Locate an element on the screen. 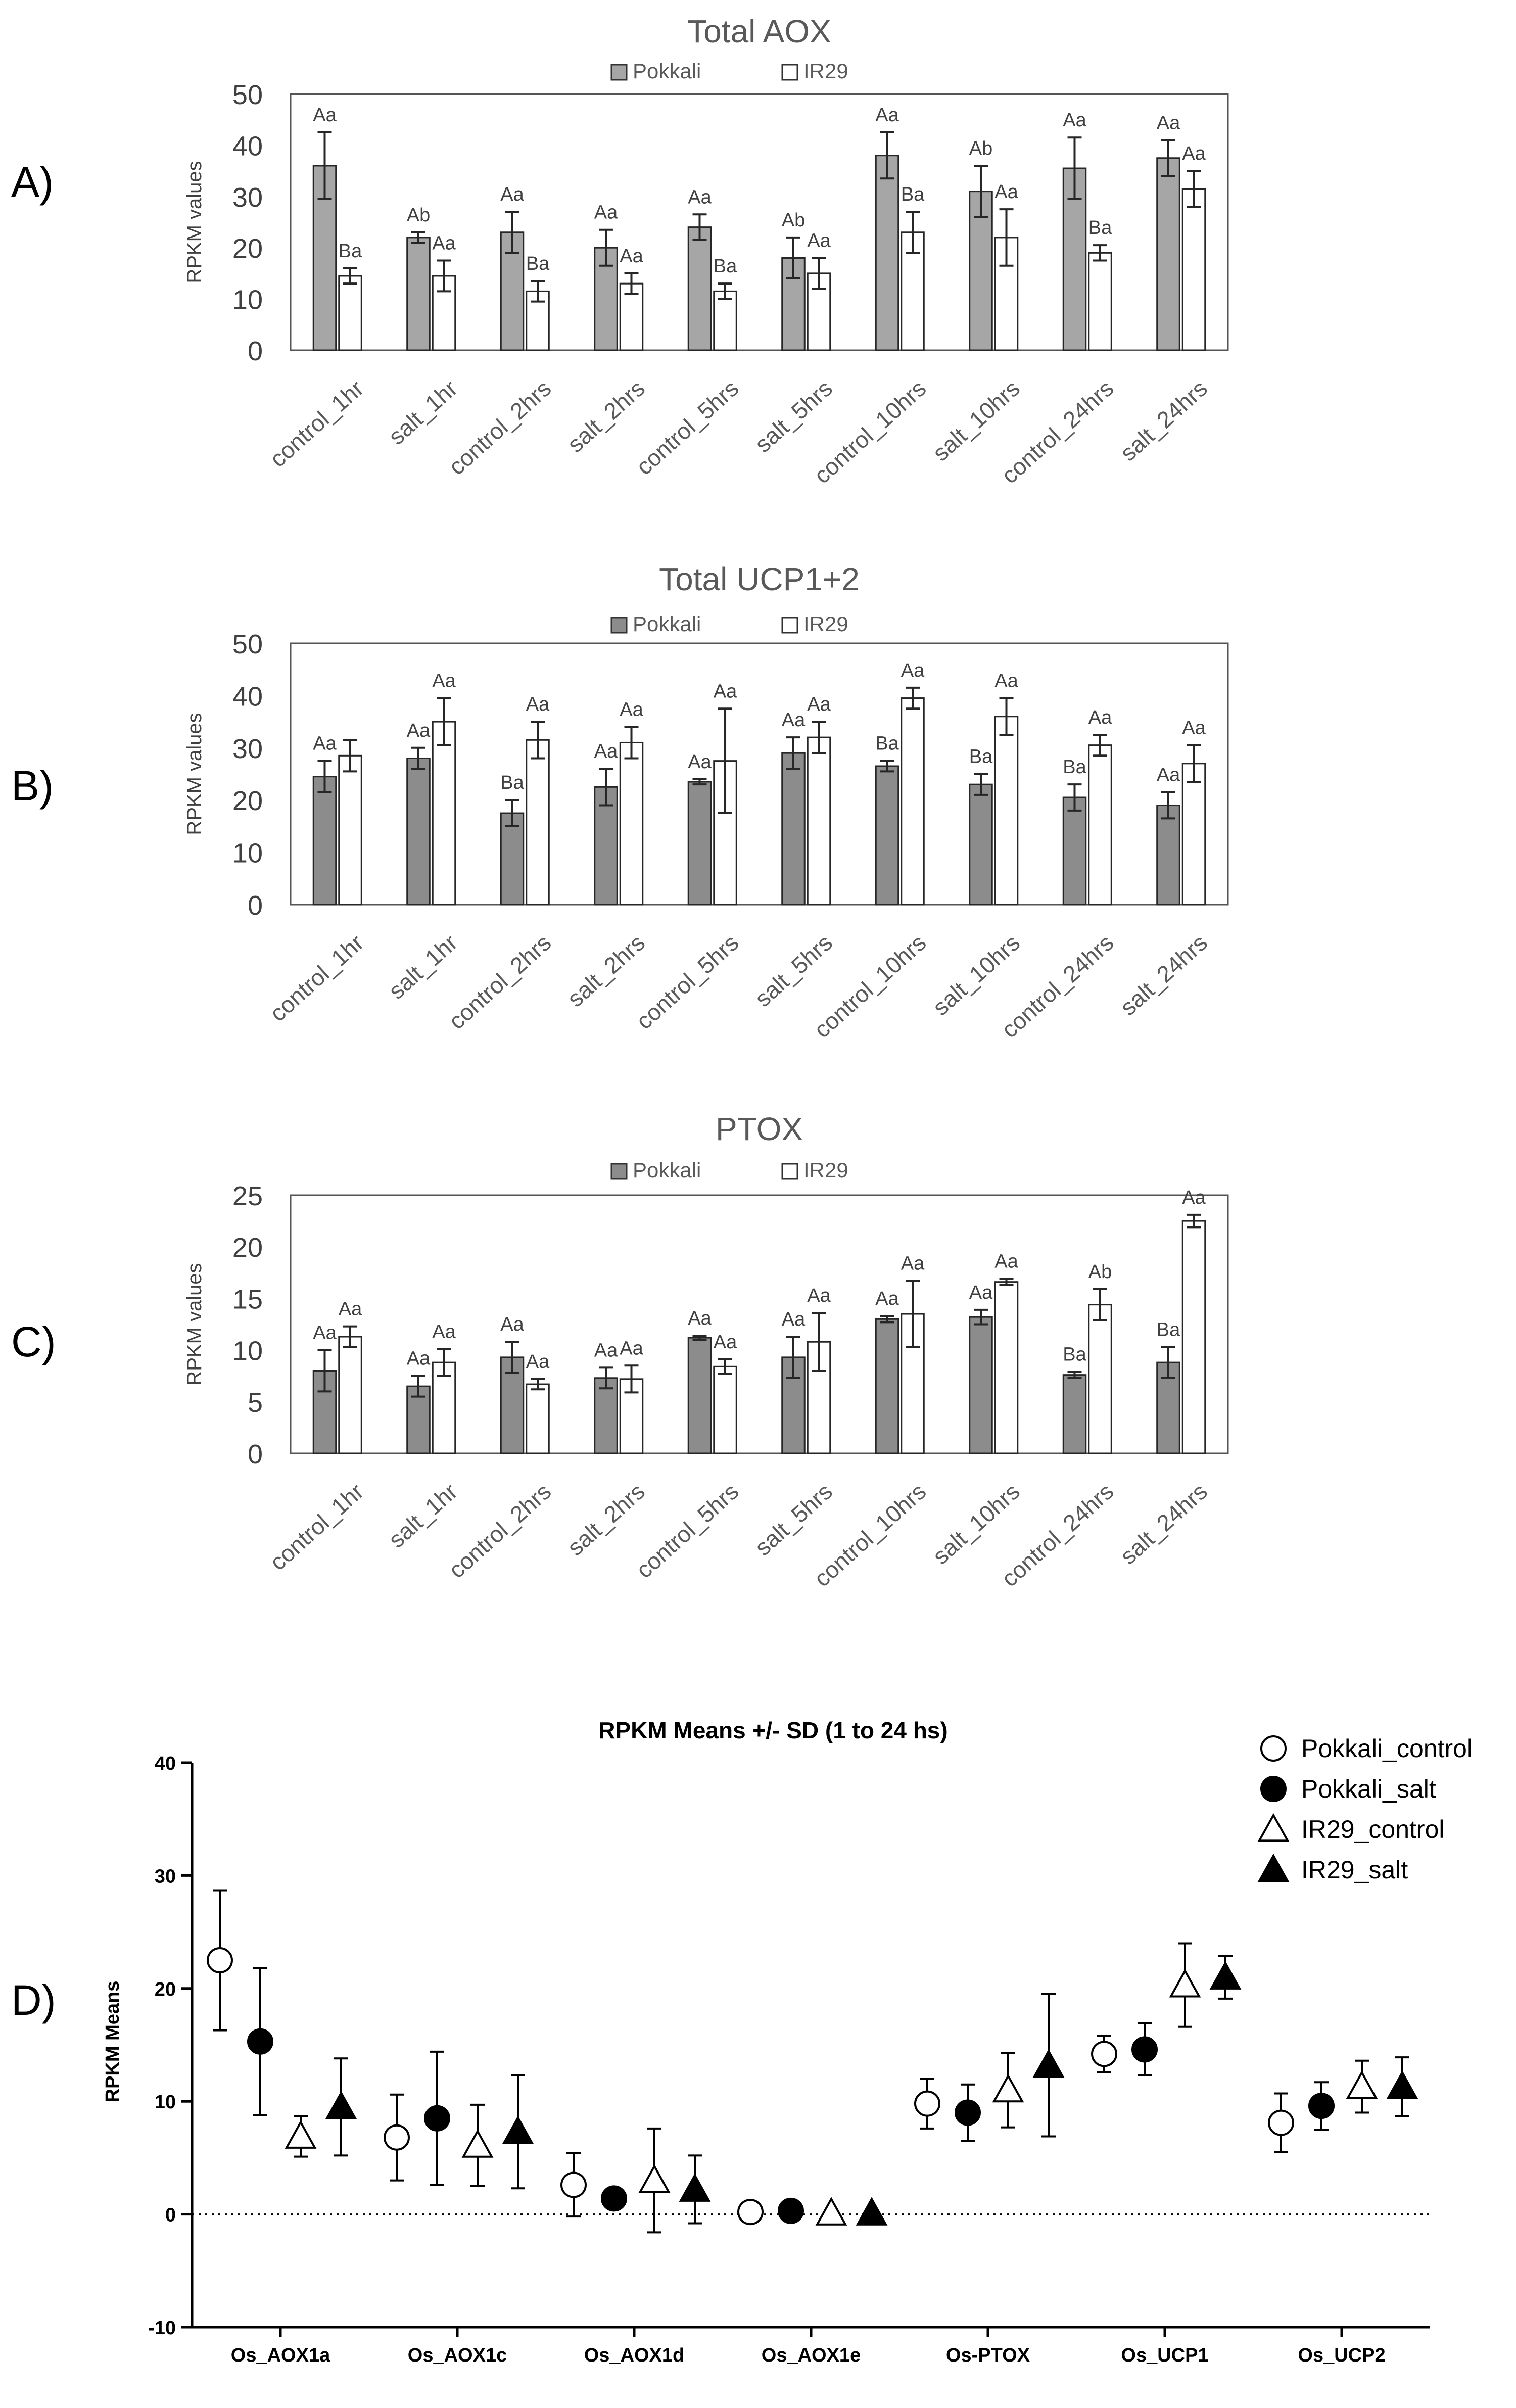 The width and height of the screenshot is (1516, 2408). legend-swatch-pokkali is located at coordinates (619, 1171).